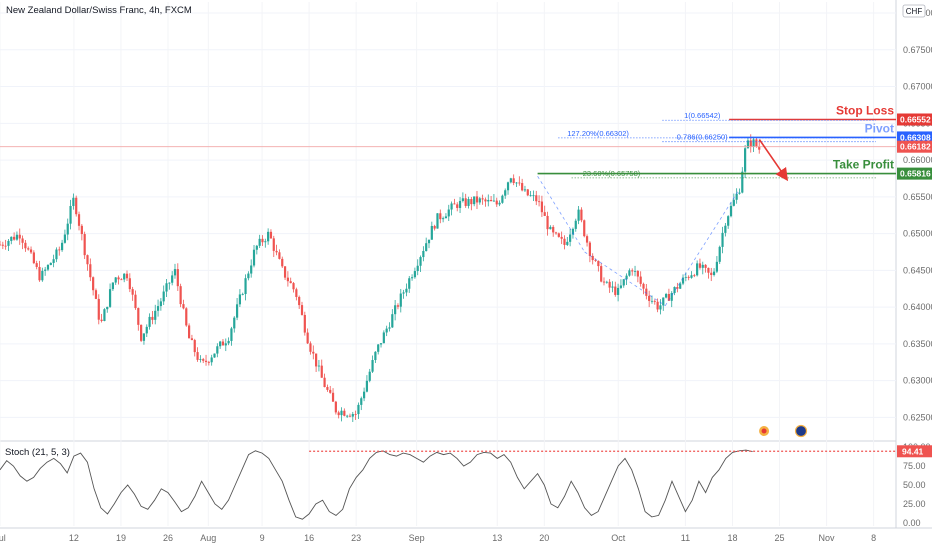 This screenshot has width=932, height=555. I want to click on level-name-label: Pivot, so click(879, 128).